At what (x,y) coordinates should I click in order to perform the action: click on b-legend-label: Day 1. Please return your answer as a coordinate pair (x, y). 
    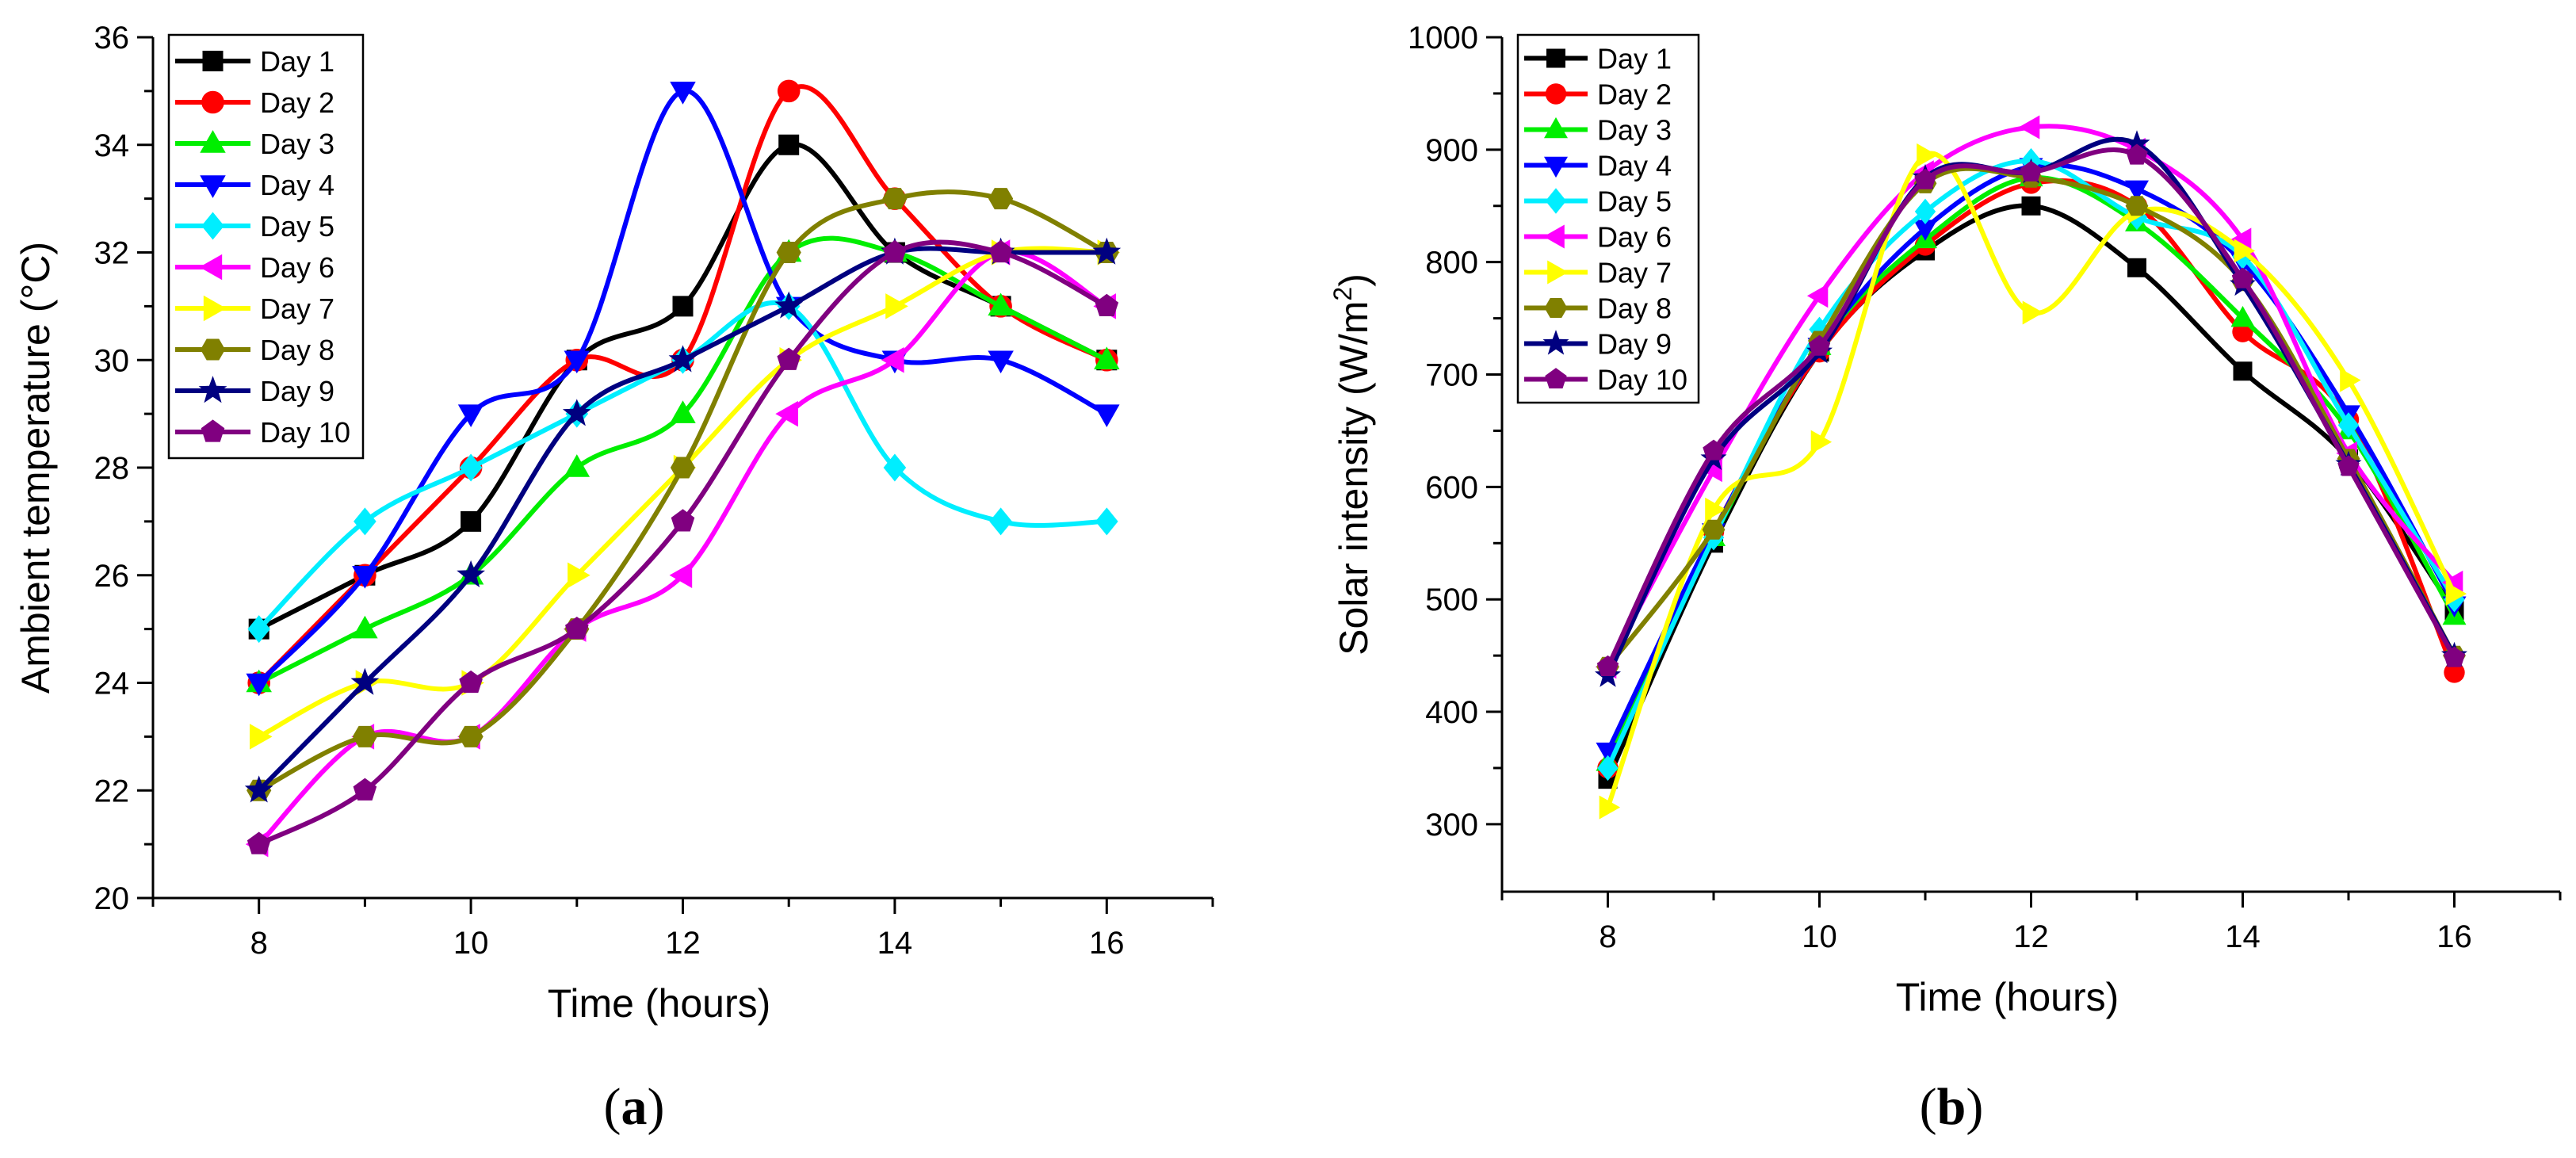
    Looking at the image, I should click on (1634, 59).